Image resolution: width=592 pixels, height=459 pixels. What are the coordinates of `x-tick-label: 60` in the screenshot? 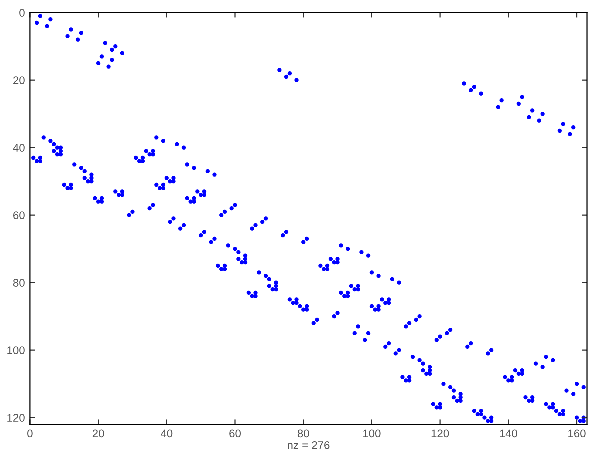 It's located at (235, 434).